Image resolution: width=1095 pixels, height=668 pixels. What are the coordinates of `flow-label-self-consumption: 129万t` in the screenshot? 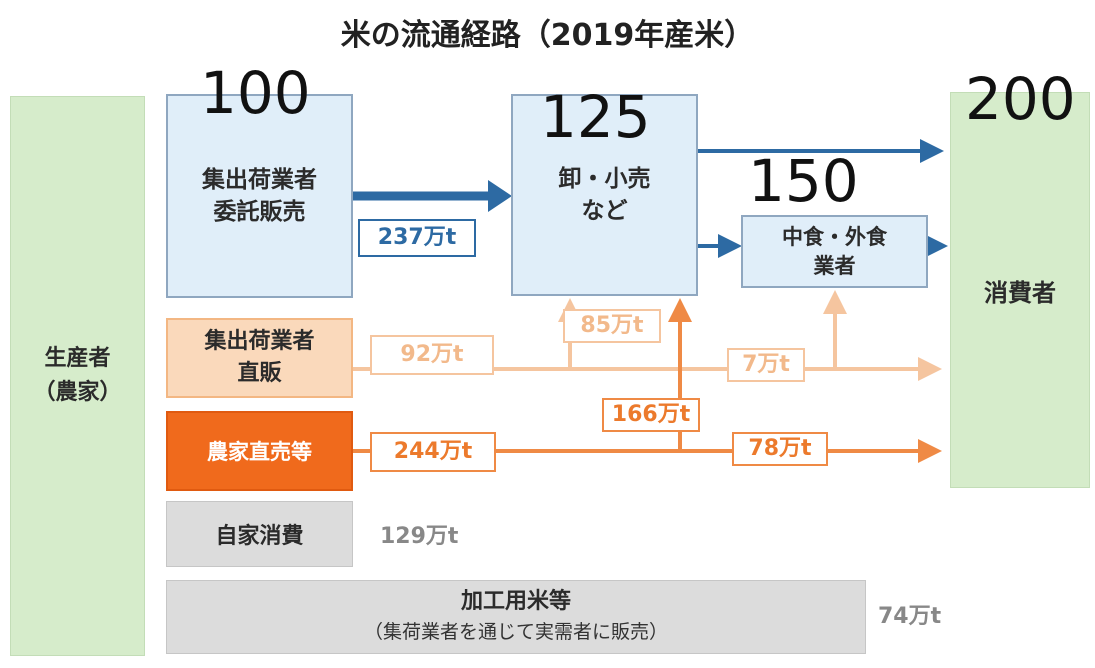 It's located at (419, 536).